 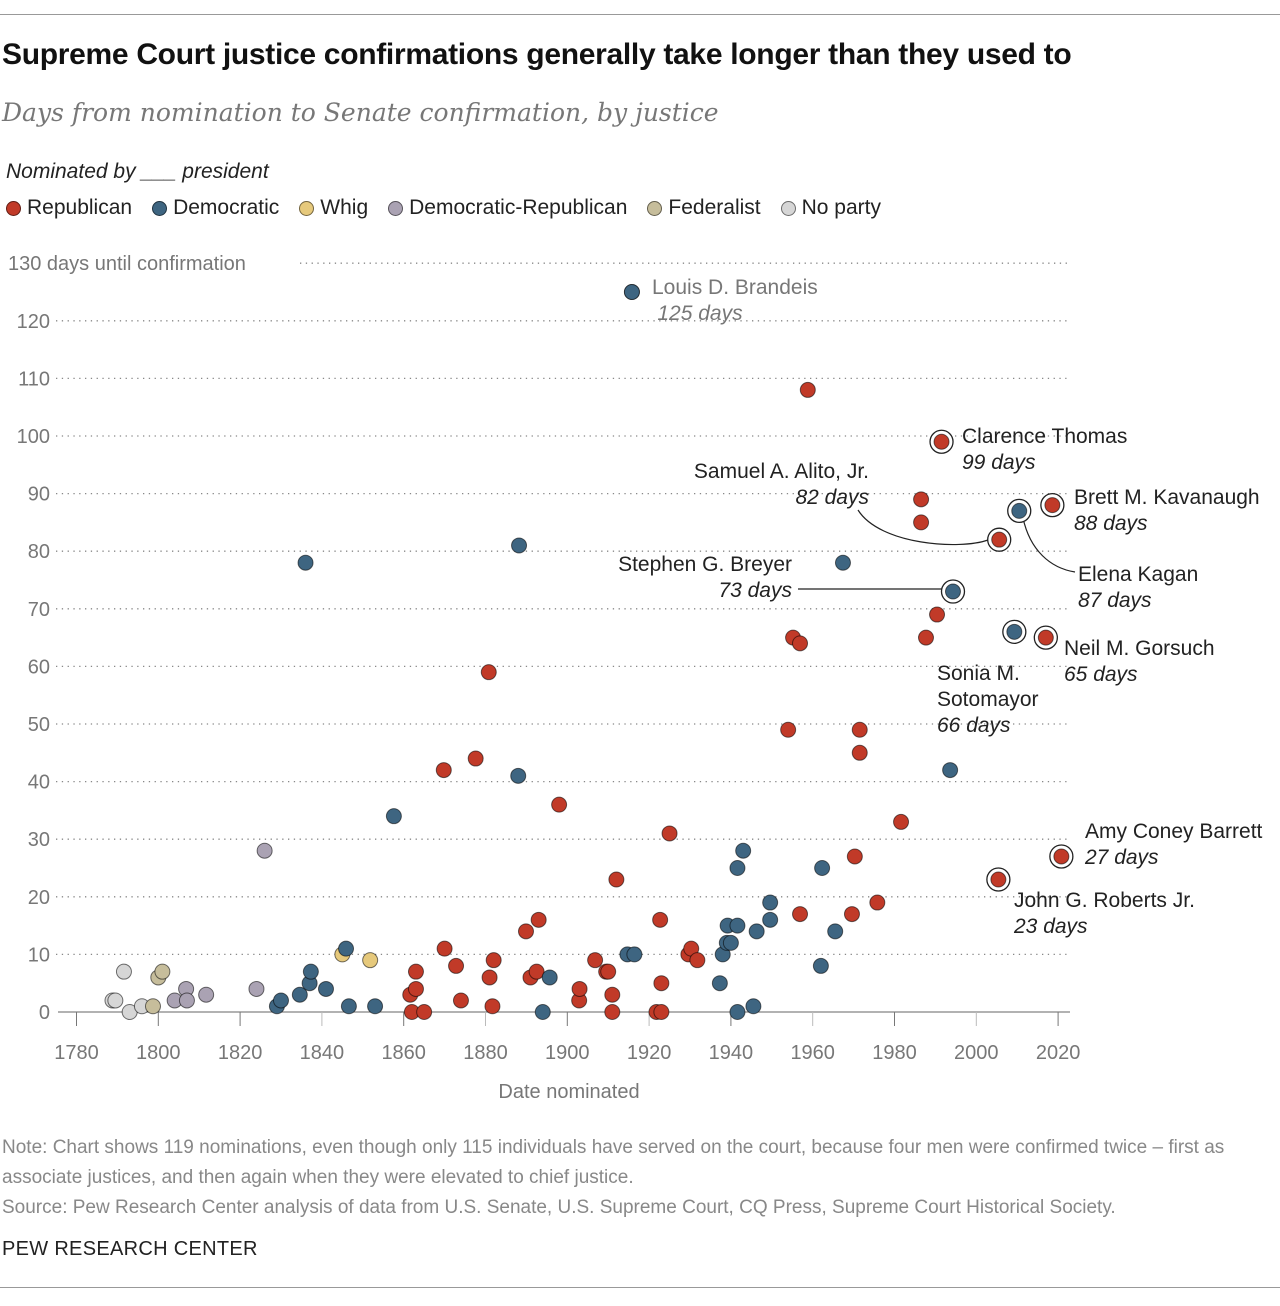 I want to click on legend-item-republican: Republican, so click(x=69, y=208).